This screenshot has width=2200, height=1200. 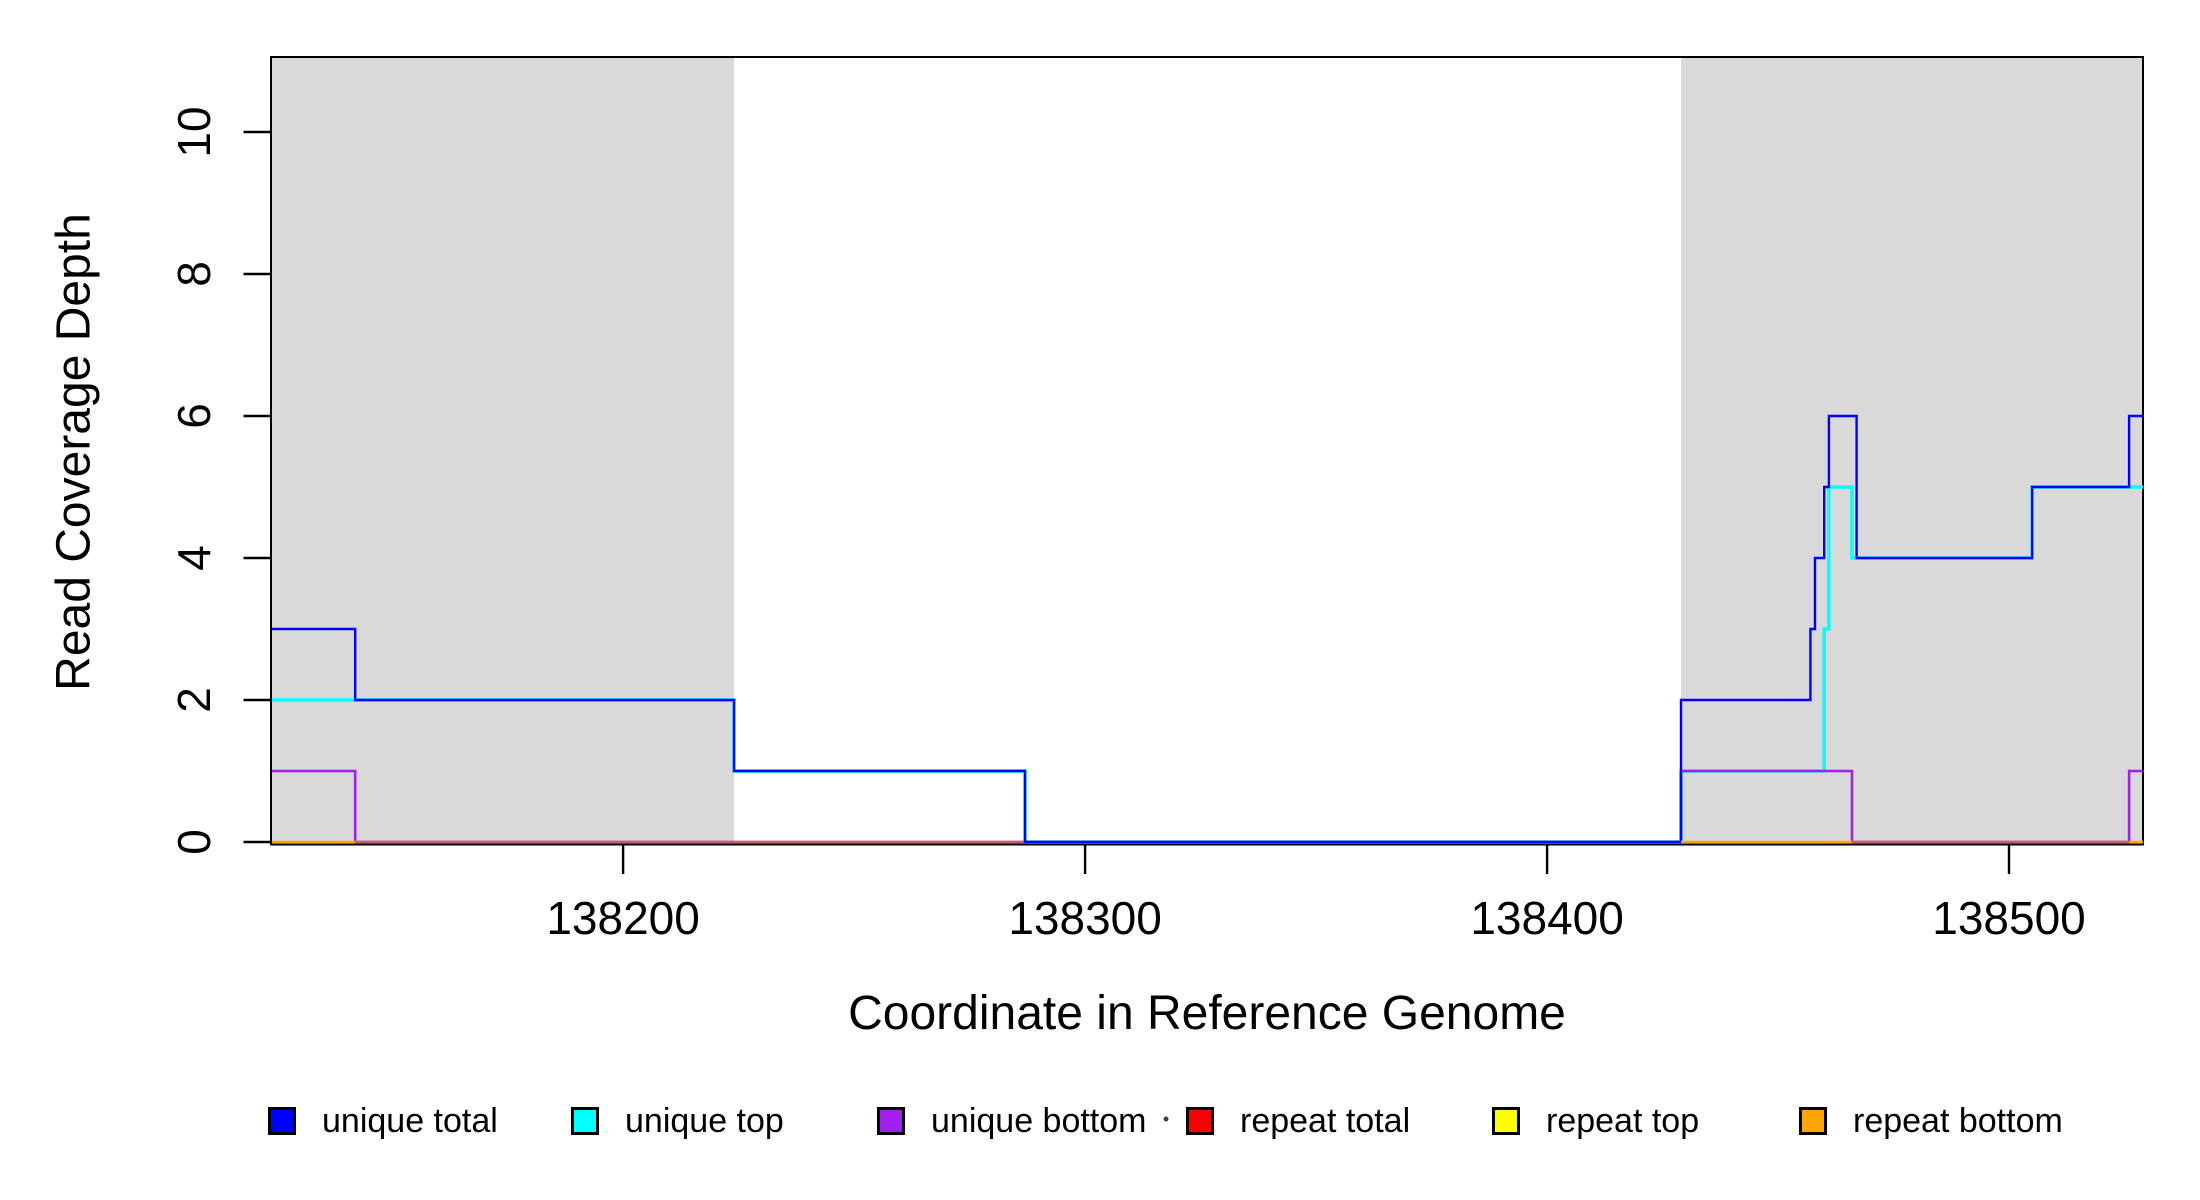 What do you see at coordinates (282, 1121) in the screenshot?
I see `unique-total-swatch-icon` at bounding box center [282, 1121].